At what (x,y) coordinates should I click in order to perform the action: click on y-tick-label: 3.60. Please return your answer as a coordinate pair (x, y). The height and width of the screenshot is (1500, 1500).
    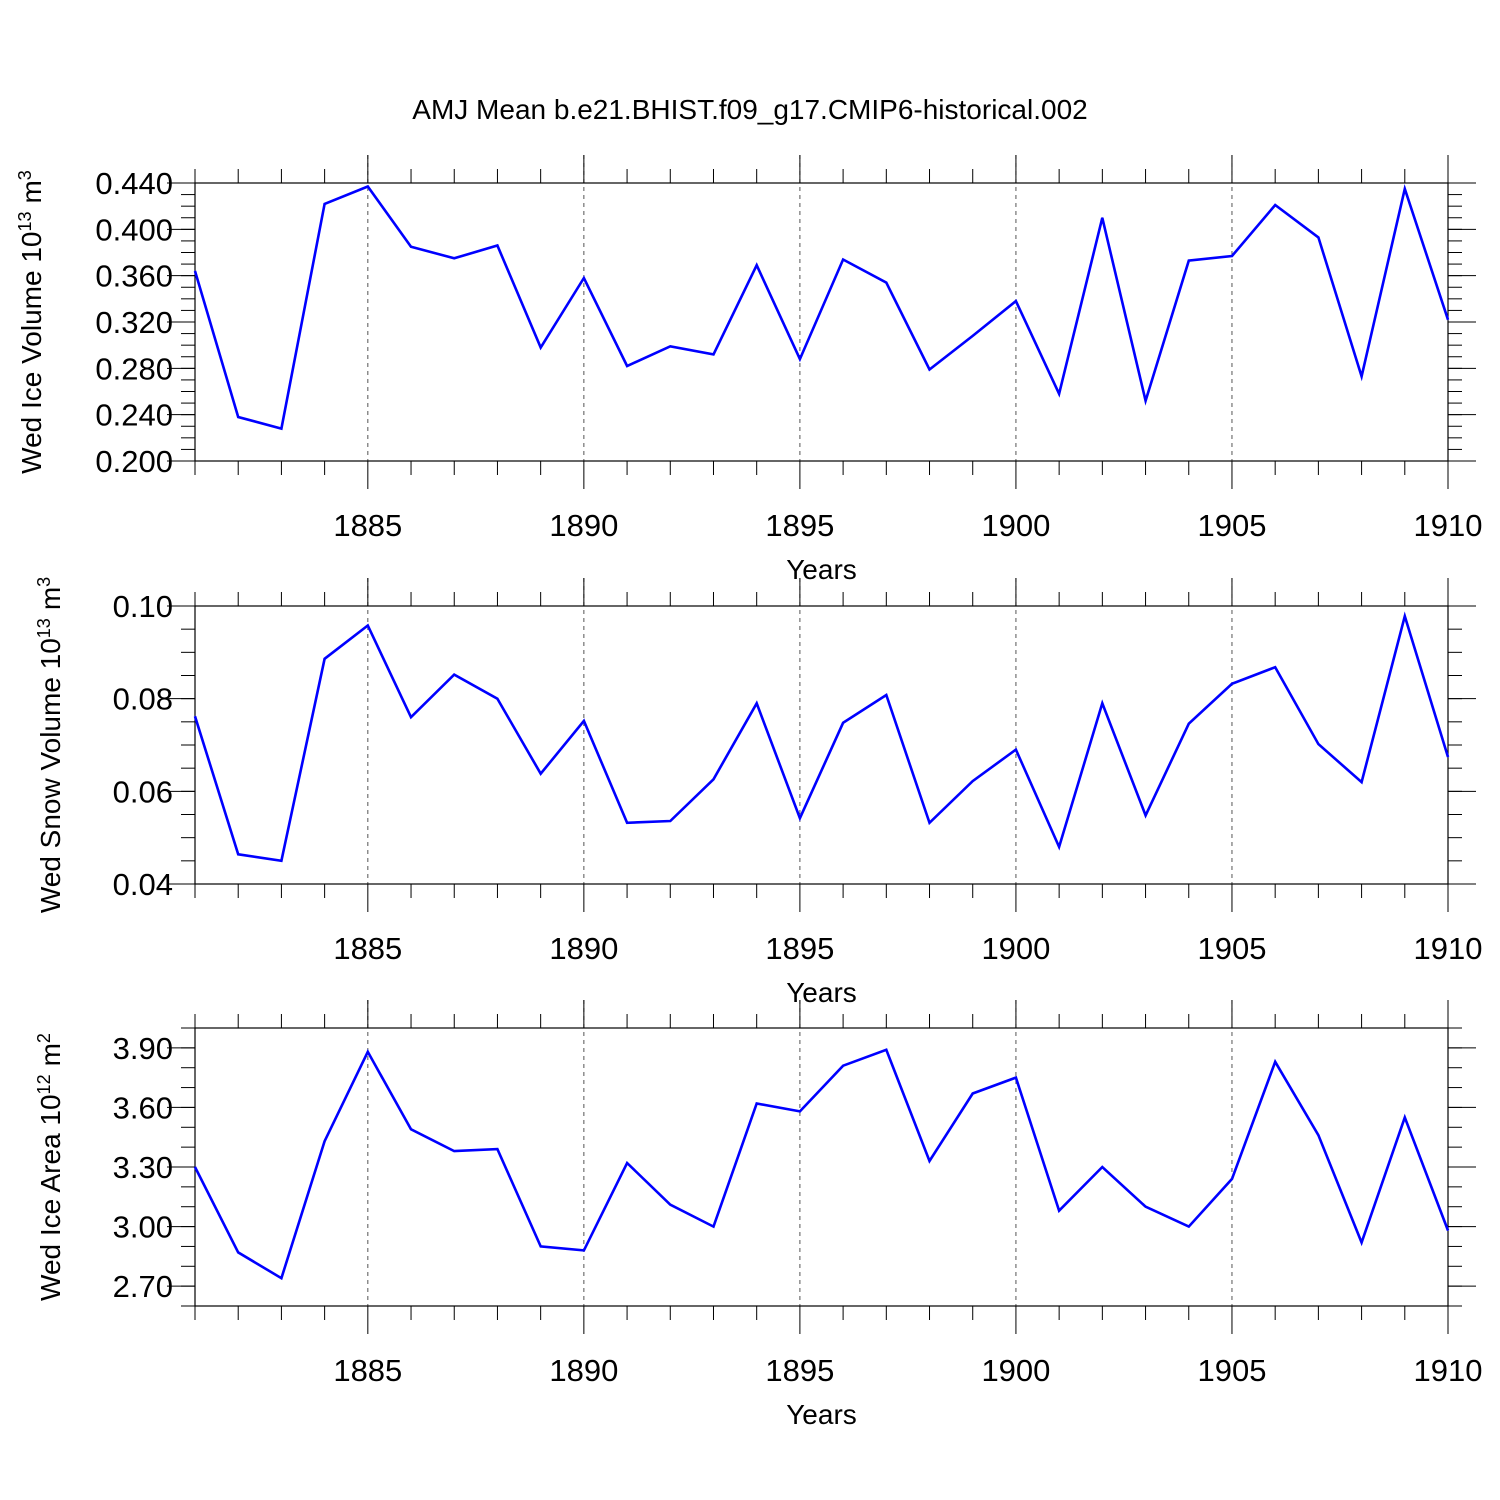
    Looking at the image, I should click on (143, 1107).